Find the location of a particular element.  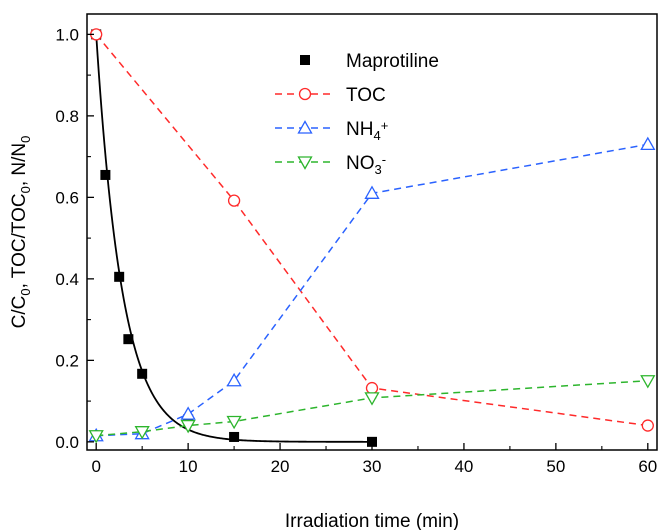

y-axis-label: C/C0, TOC/TOC0, N/N0 is located at coordinates (21, 232).